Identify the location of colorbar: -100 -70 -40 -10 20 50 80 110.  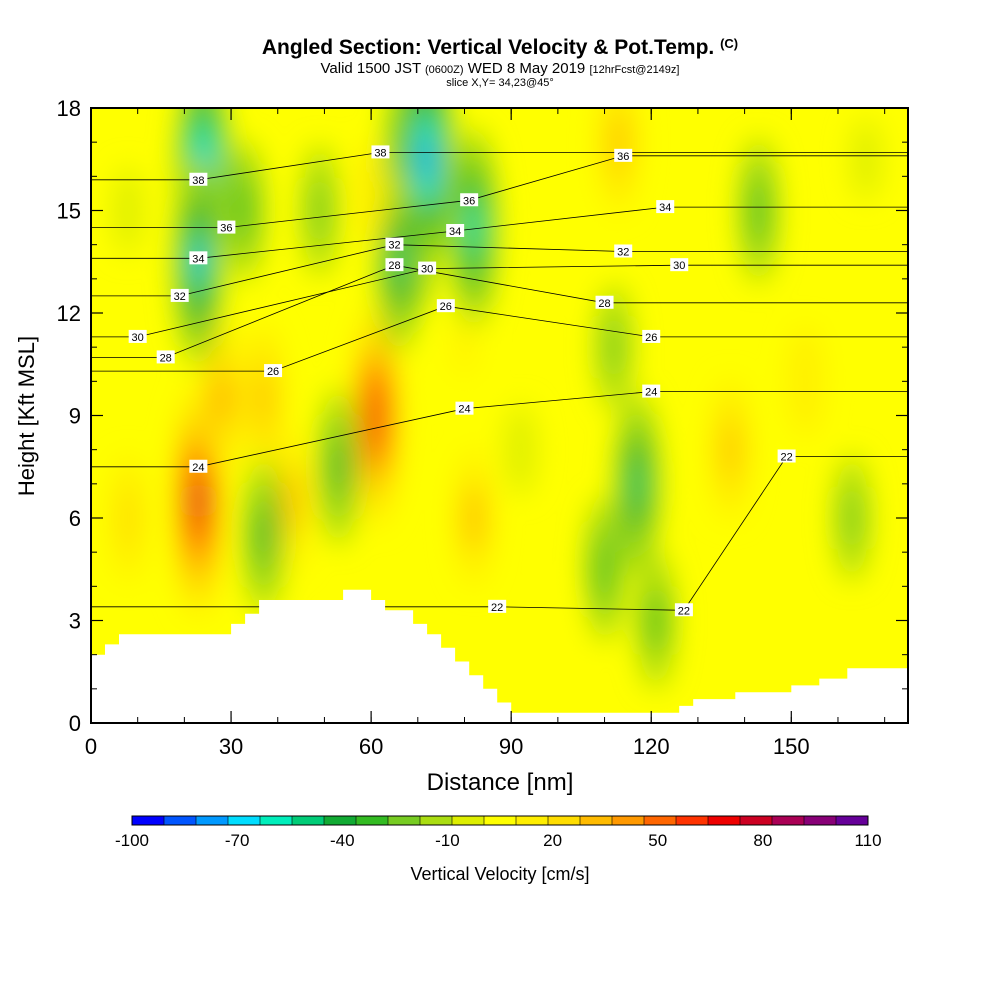
(498, 832).